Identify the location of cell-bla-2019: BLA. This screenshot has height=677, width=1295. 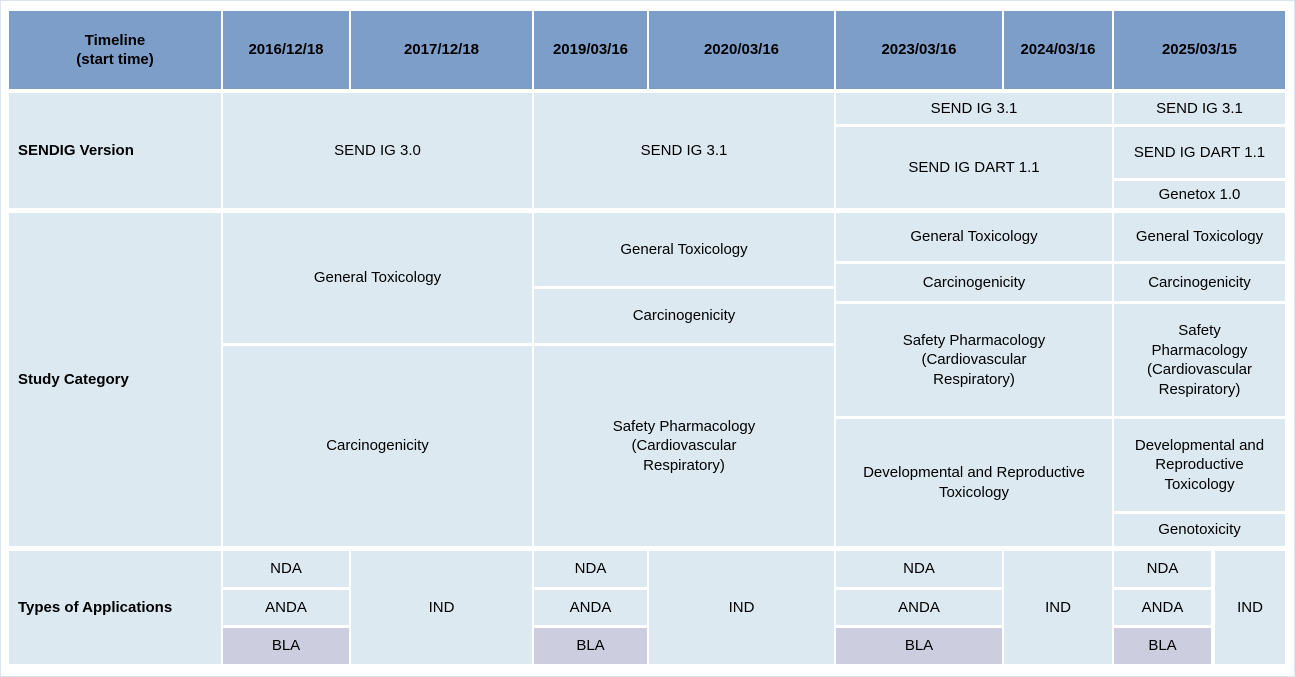
(590, 646).